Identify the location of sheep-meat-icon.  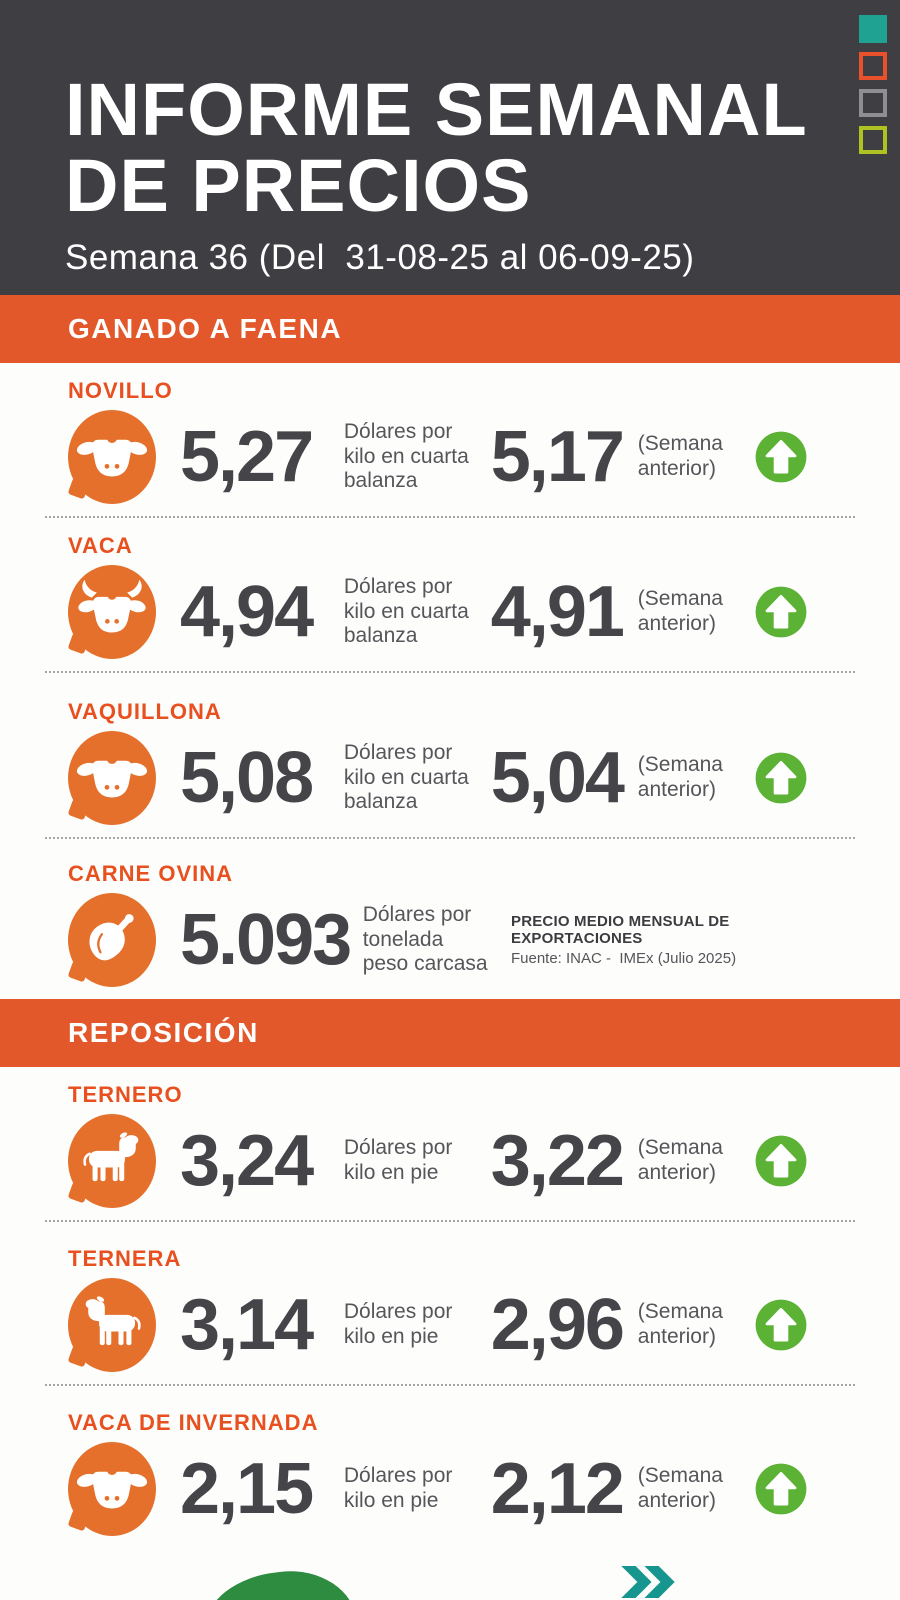
(112, 940).